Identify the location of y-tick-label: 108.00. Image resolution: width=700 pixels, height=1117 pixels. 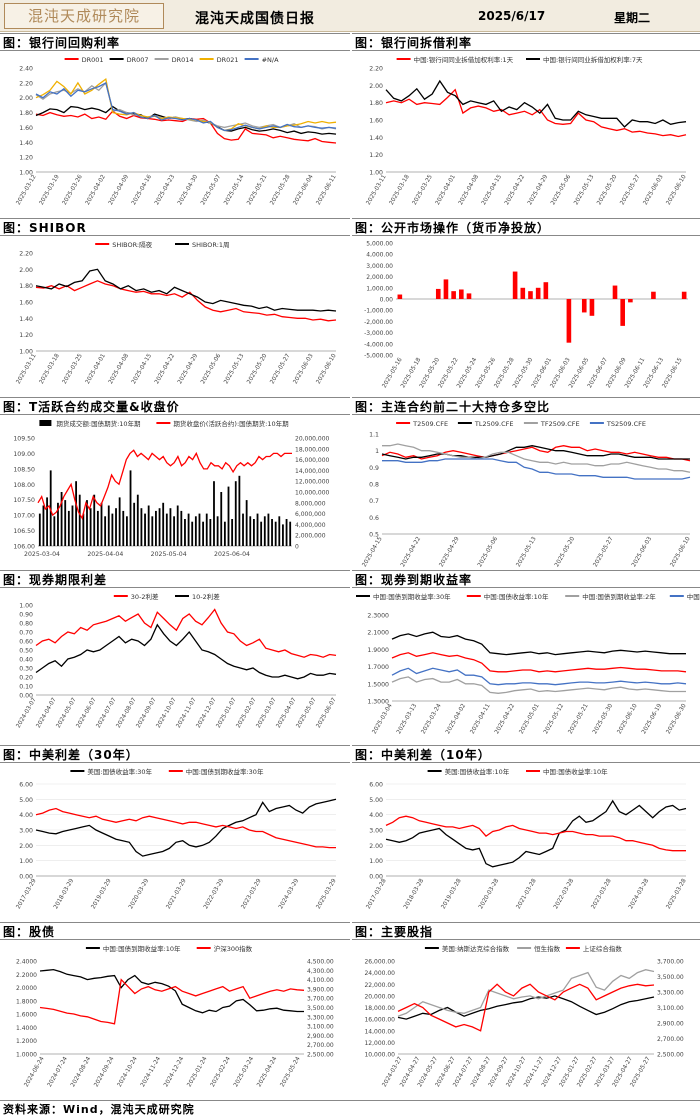
(24, 485).